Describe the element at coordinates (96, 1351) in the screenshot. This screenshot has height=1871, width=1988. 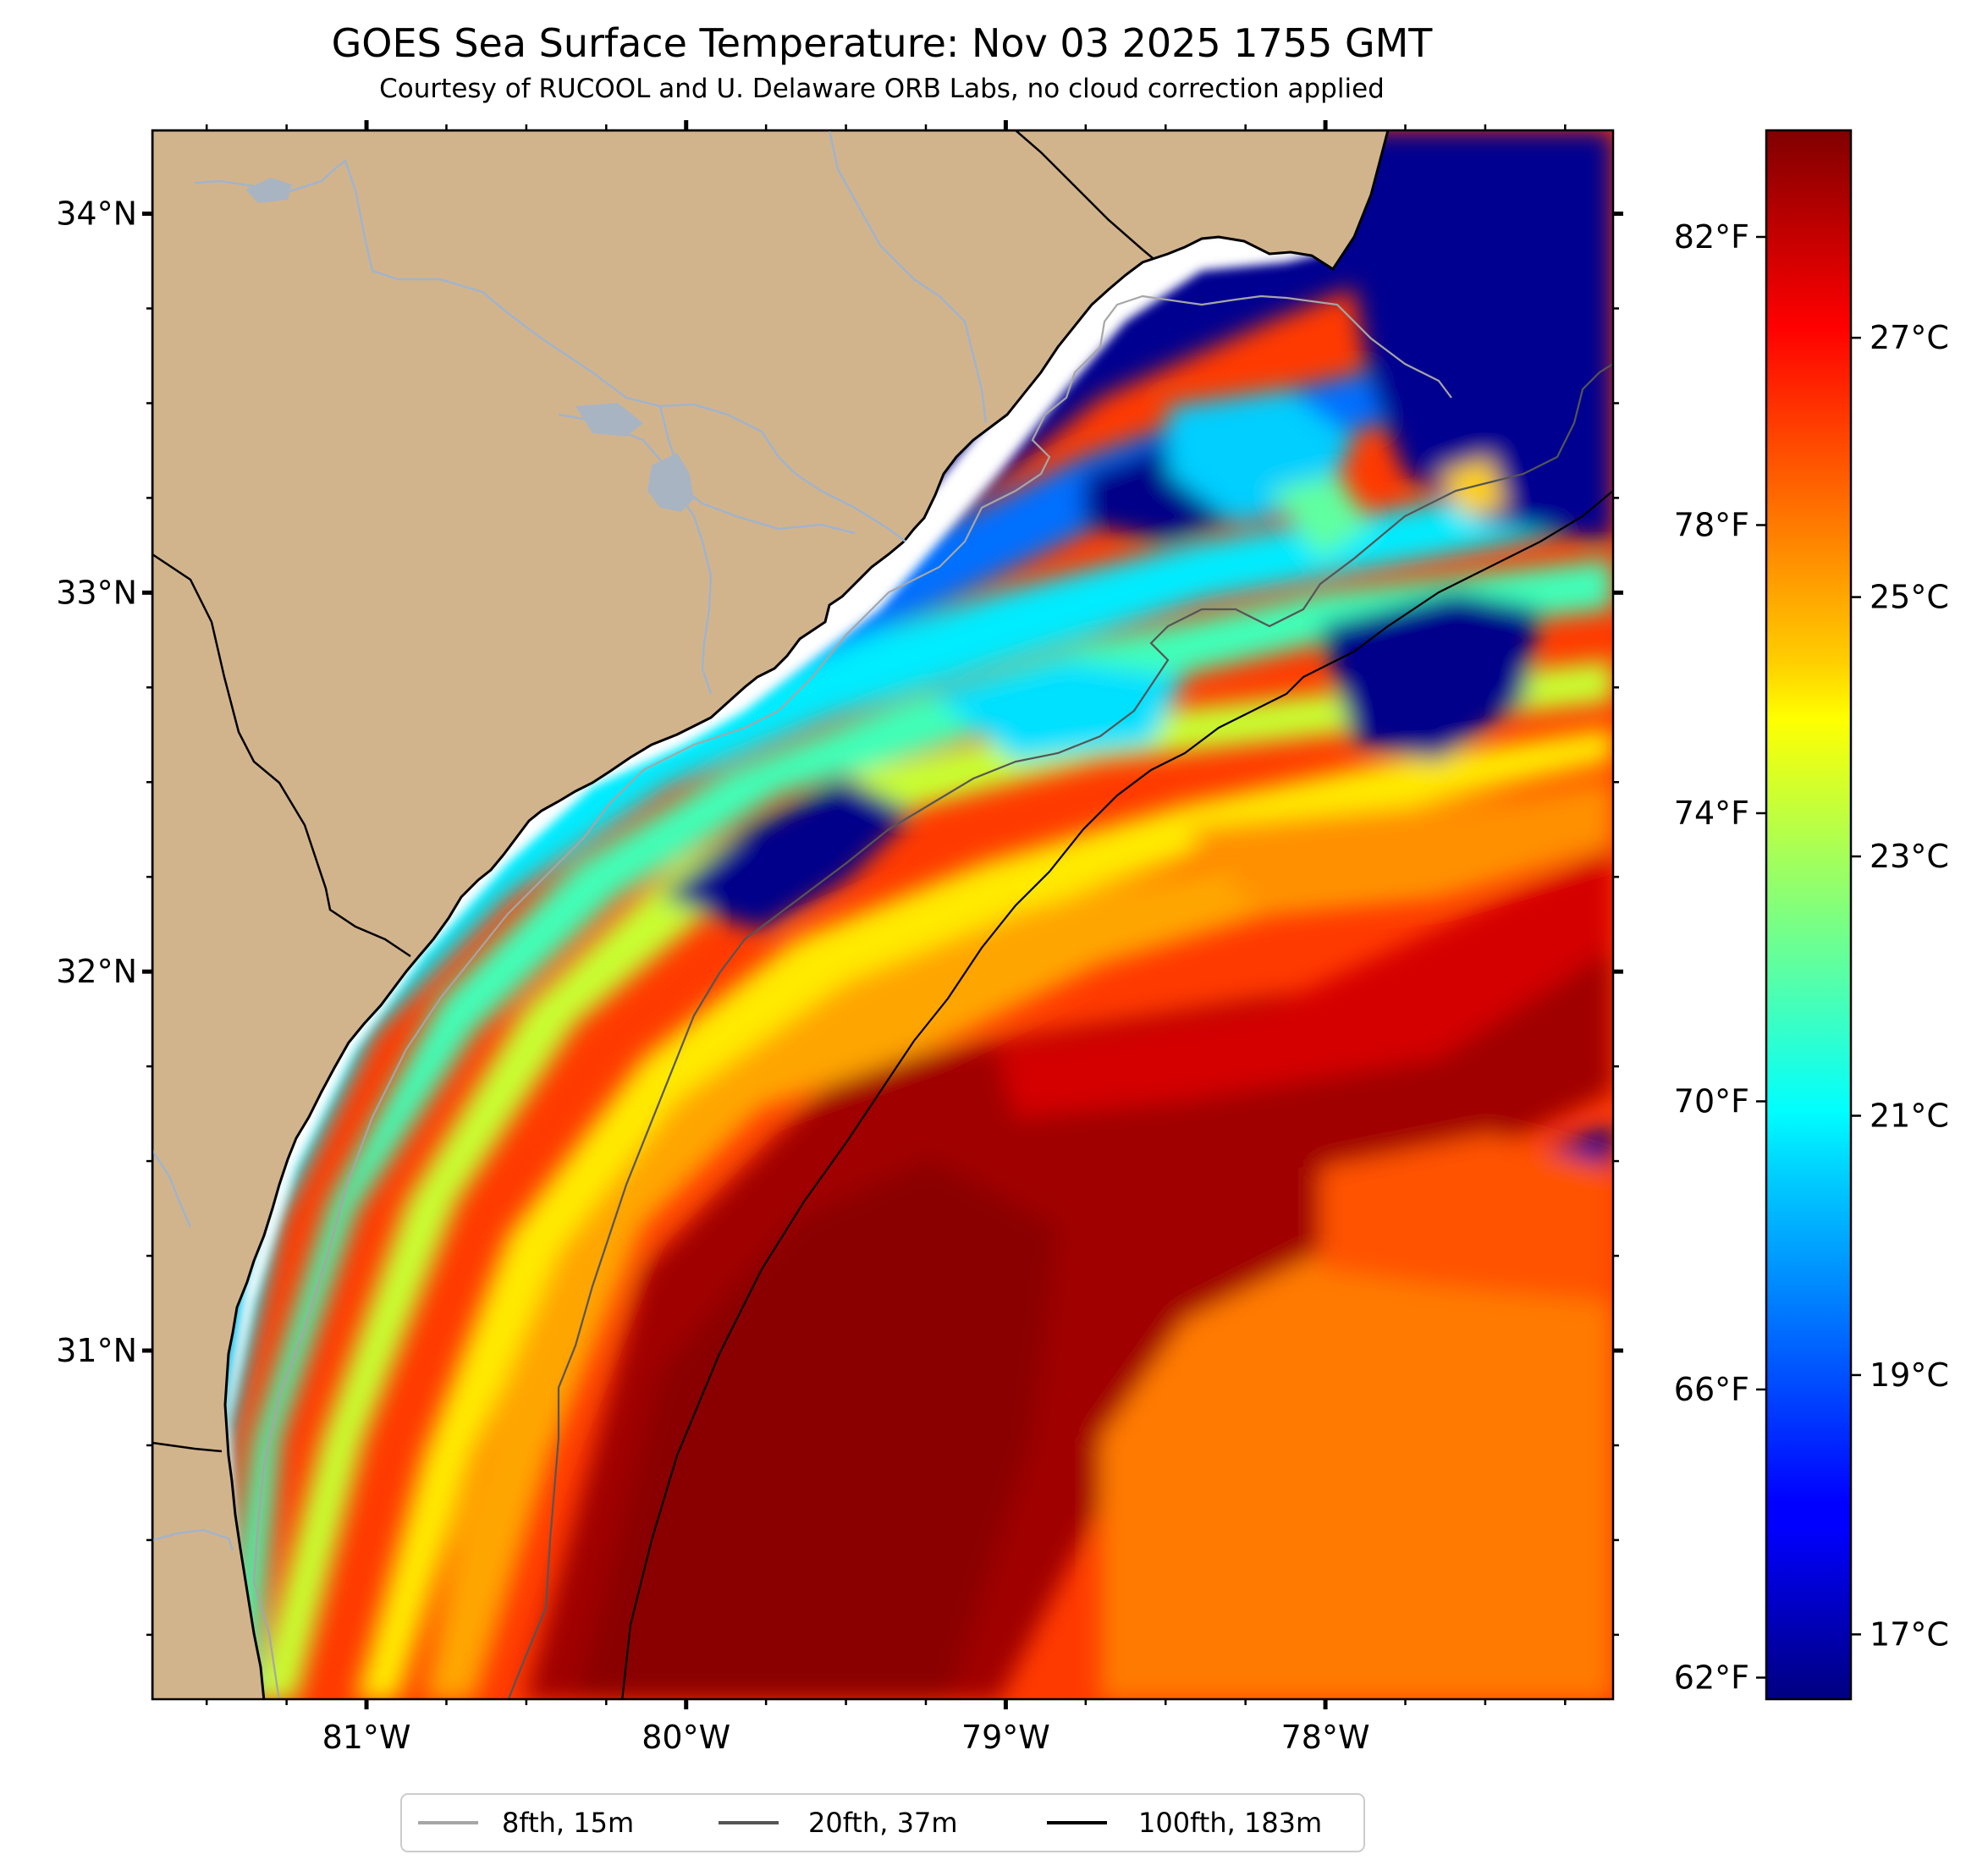
I see `lat-tick-label: 31°N` at that location.